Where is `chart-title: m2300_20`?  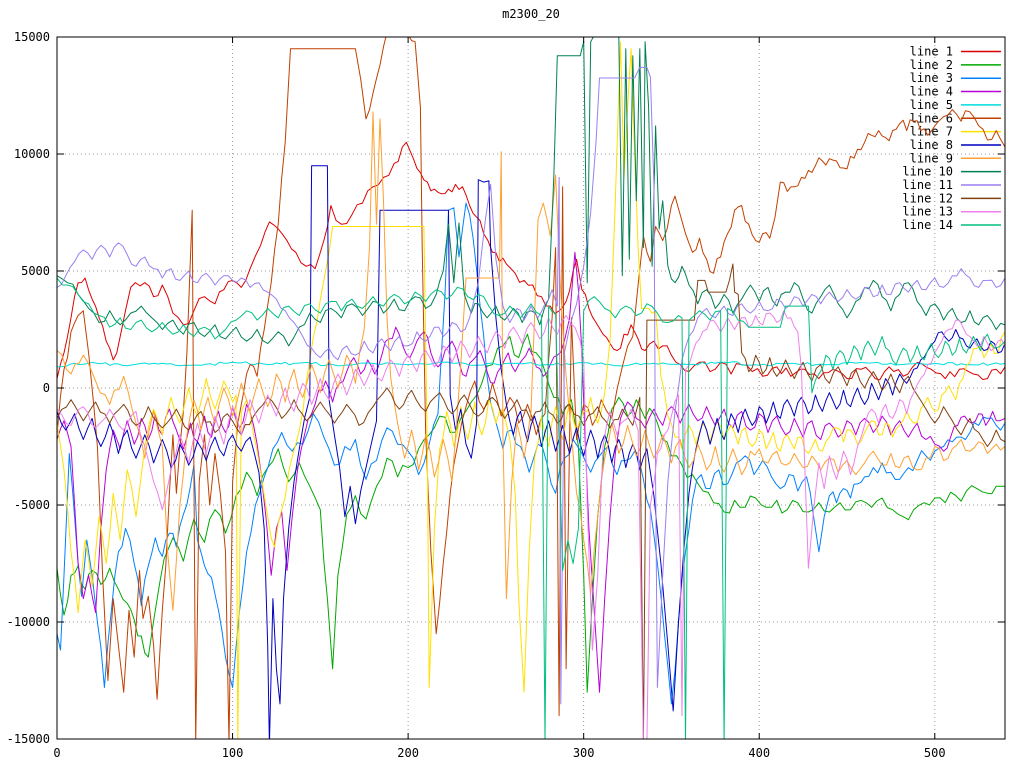 chart-title: m2300_20 is located at coordinates (531, 14).